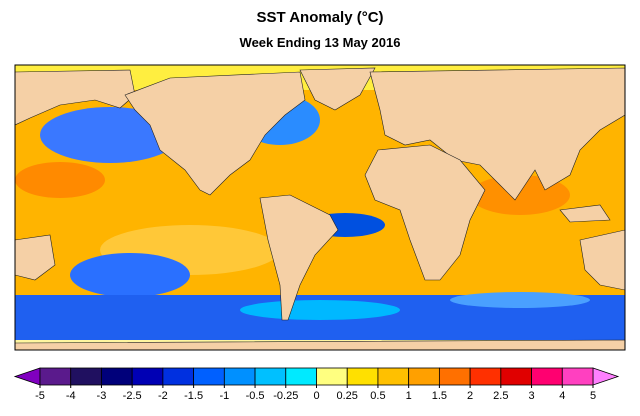  I want to click on tick-label: -2, so click(163, 396).